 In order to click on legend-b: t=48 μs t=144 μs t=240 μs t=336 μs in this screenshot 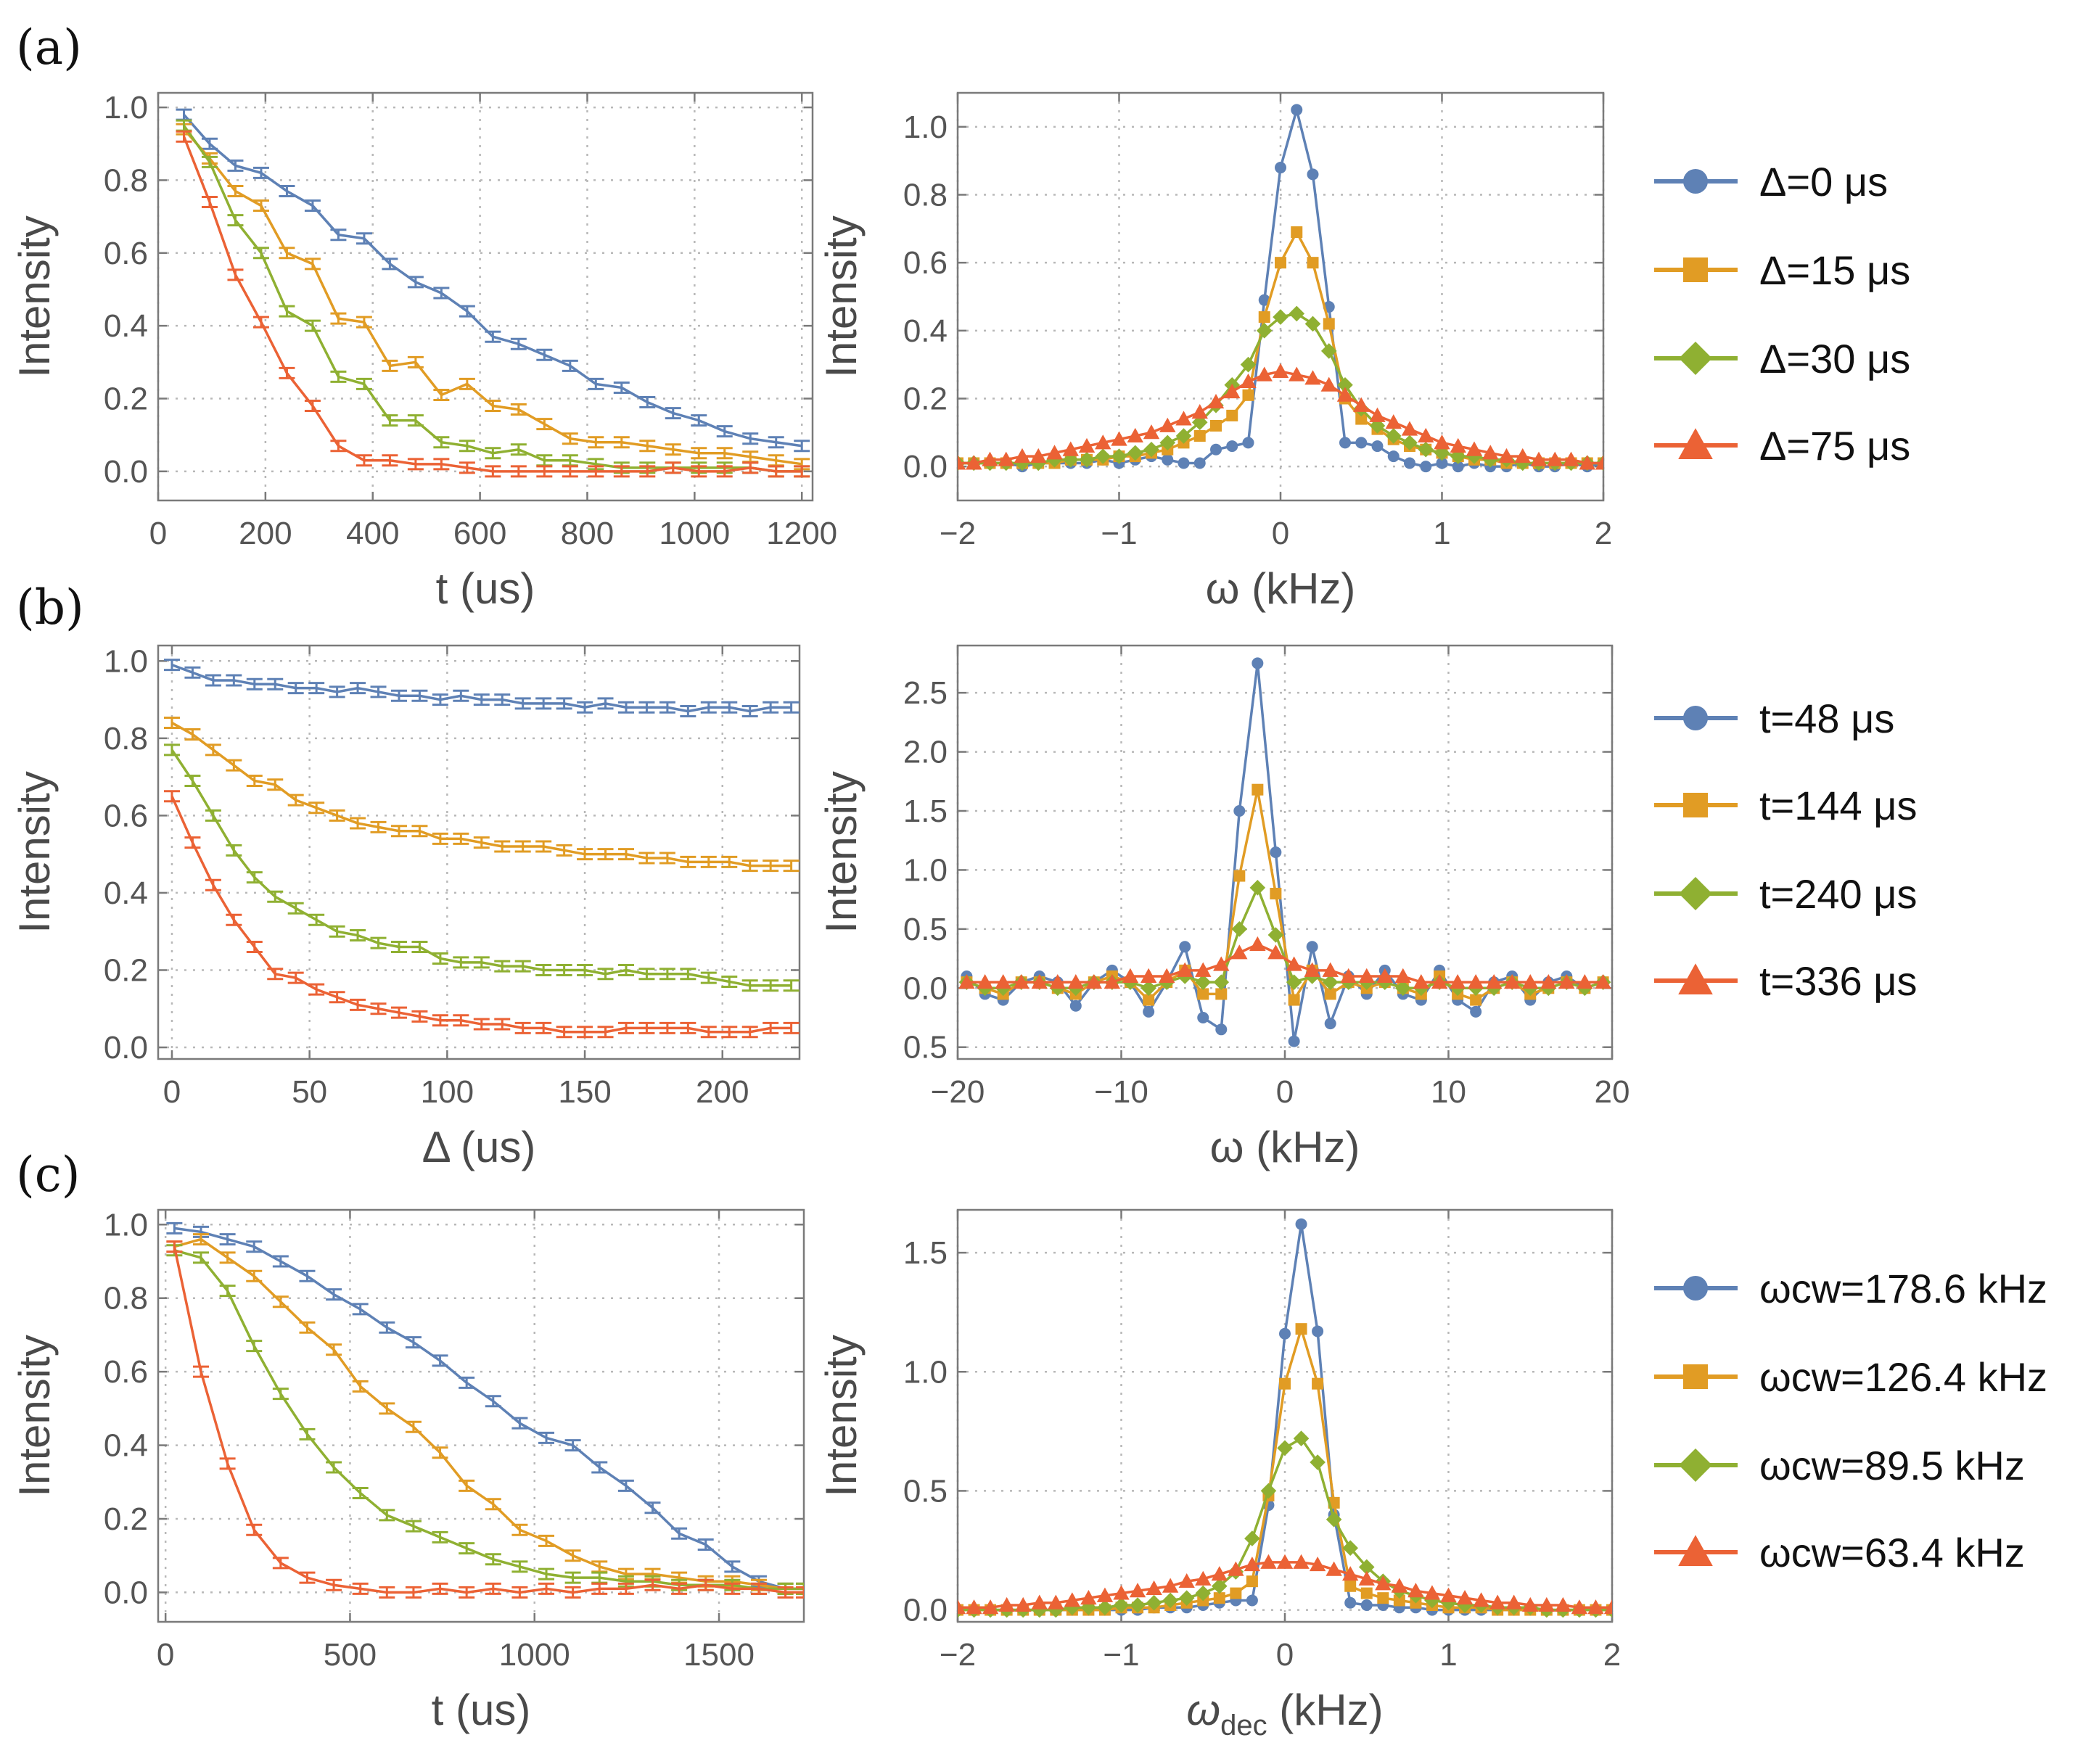, I will do `click(1786, 850)`.